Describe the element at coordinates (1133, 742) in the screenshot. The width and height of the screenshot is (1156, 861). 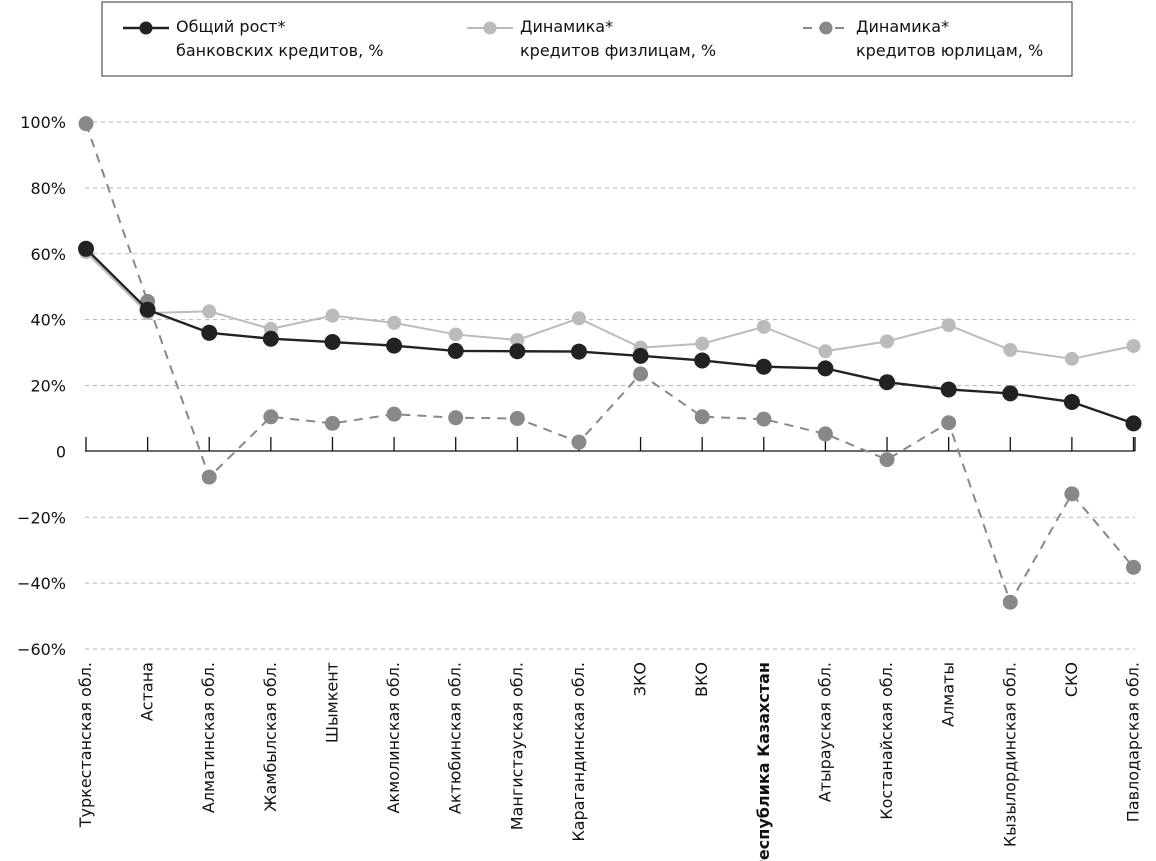
I see `category-label-павлодарская-обл: Павлодарская обл.` at that location.